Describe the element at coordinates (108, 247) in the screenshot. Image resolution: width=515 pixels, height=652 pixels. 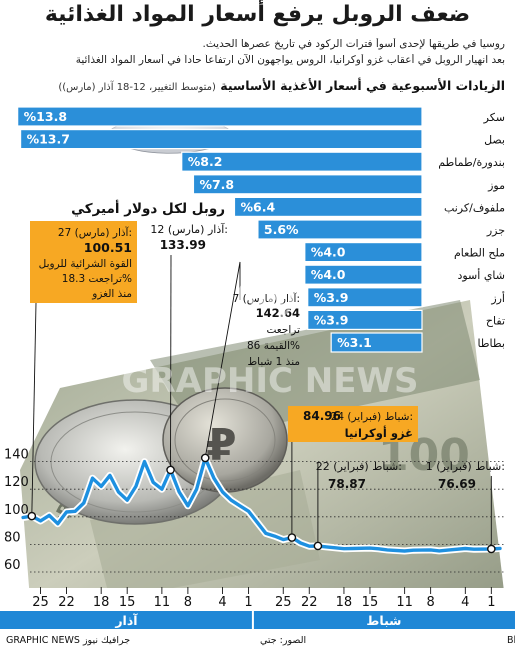
I see `mar27-value: 100.51` at that location.